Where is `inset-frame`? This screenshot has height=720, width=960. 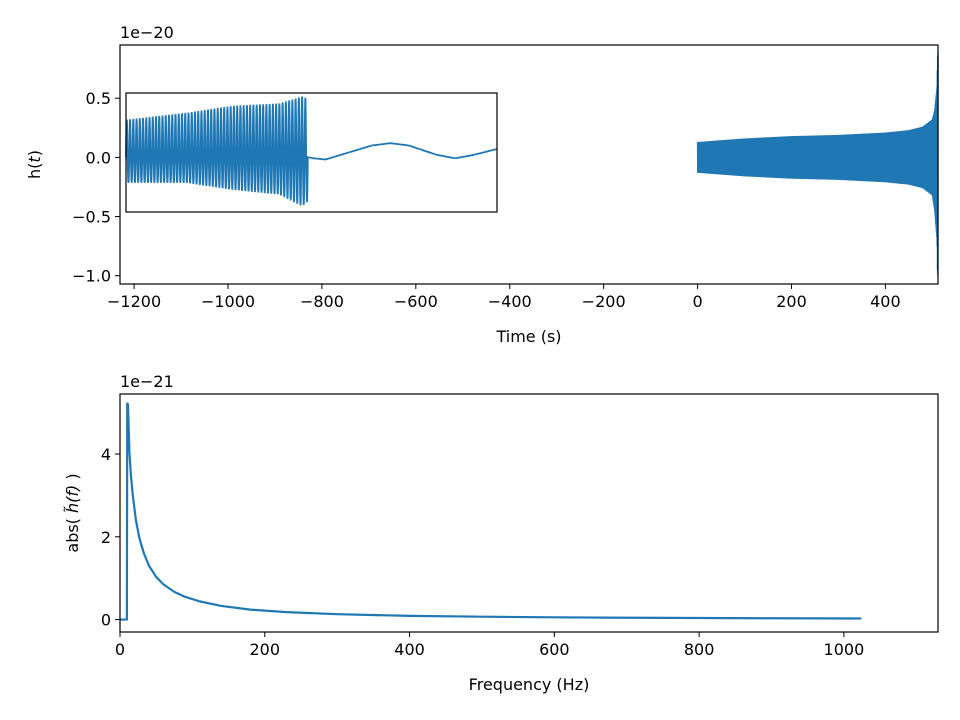 inset-frame is located at coordinates (311, 152).